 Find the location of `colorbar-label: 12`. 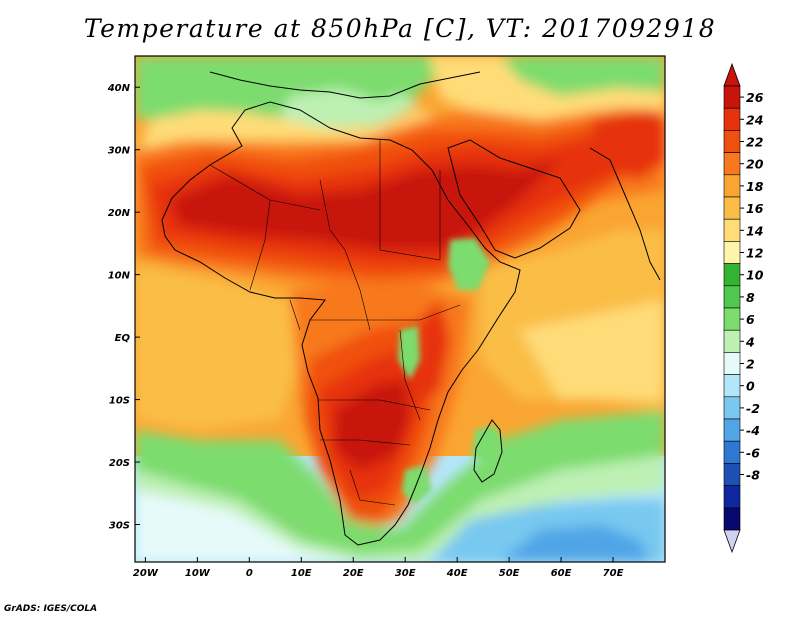

colorbar-label: 12 is located at coordinates (754, 253).